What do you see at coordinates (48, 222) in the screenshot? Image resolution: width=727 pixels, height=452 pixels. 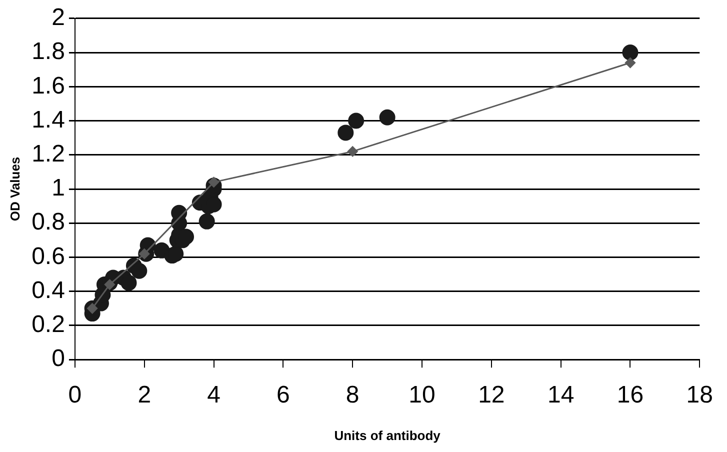 I see `y-tick-label: 0.8` at bounding box center [48, 222].